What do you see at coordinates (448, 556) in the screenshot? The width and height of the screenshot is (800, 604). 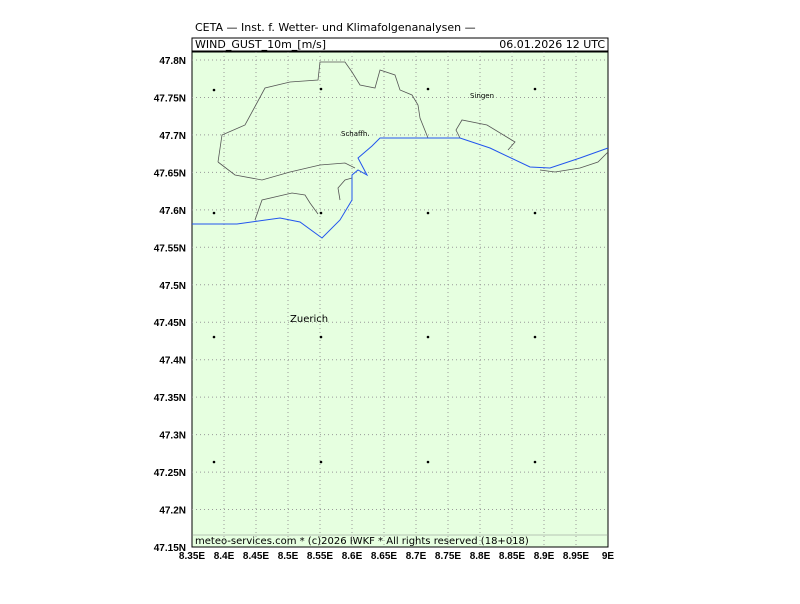 I see `x-tick-label: 8.75E` at bounding box center [448, 556].